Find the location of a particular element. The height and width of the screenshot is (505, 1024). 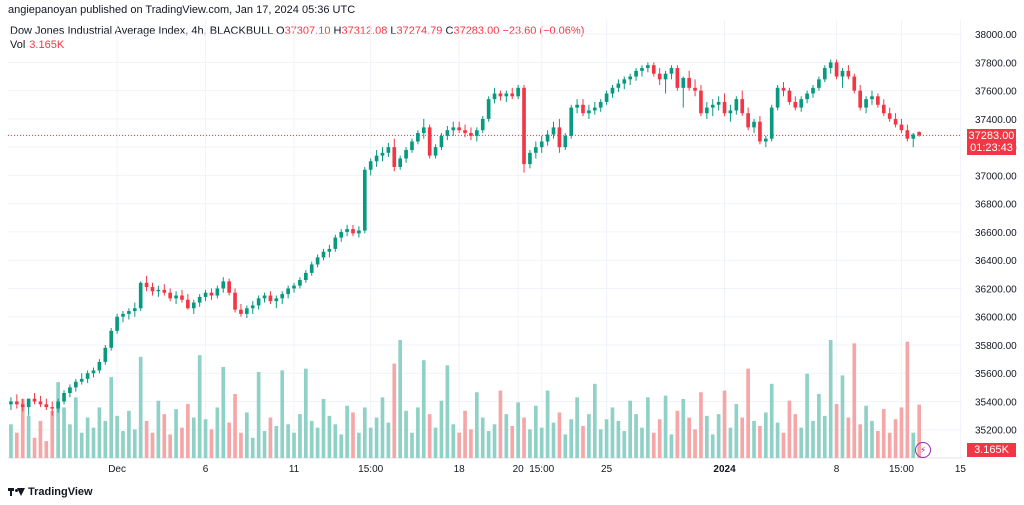

y-tick-label: 35800.00 is located at coordinates (996, 346).